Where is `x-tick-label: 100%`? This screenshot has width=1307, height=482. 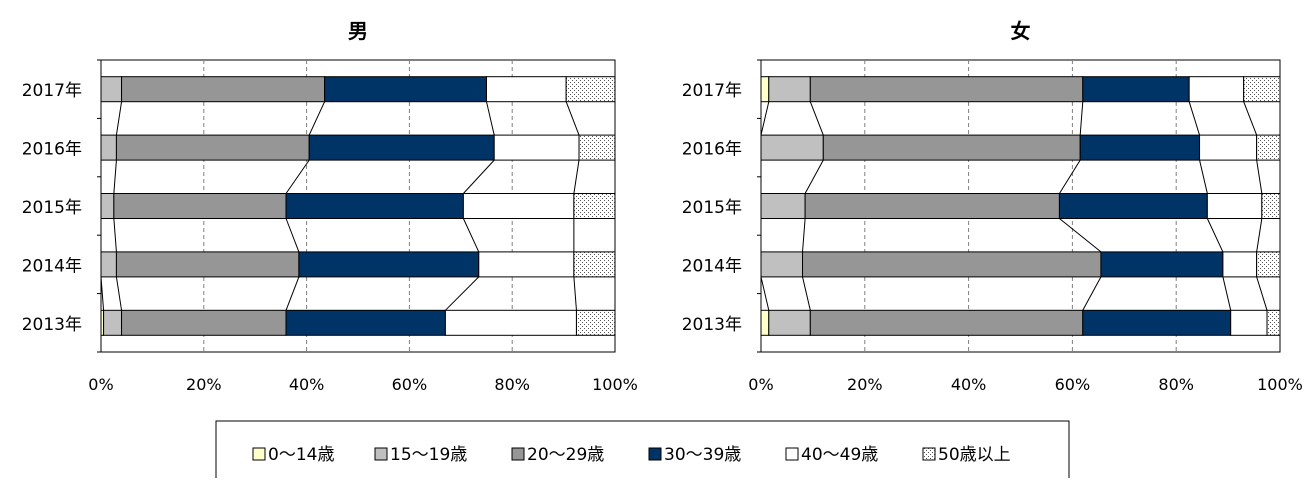
x-tick-label: 100% is located at coordinates (1280, 384).